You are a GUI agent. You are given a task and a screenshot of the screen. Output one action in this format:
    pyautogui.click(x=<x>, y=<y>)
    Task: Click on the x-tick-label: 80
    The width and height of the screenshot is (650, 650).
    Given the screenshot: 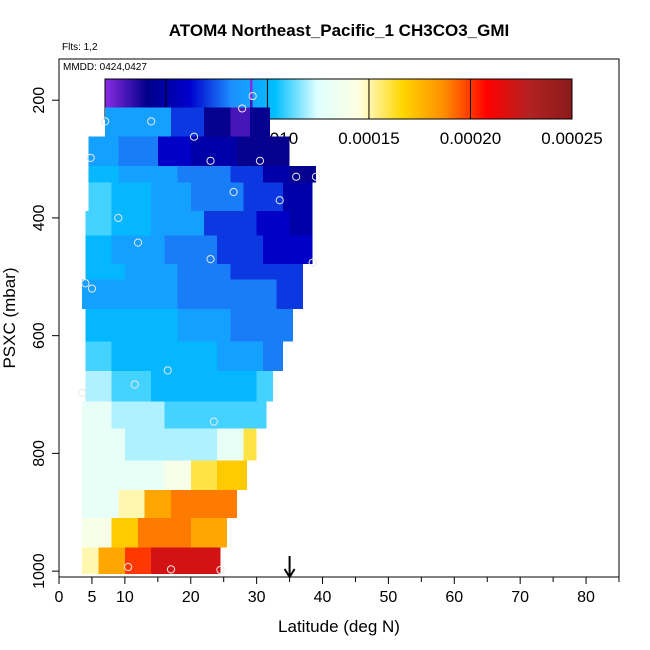 What is the action you would take?
    pyautogui.click(x=586, y=597)
    